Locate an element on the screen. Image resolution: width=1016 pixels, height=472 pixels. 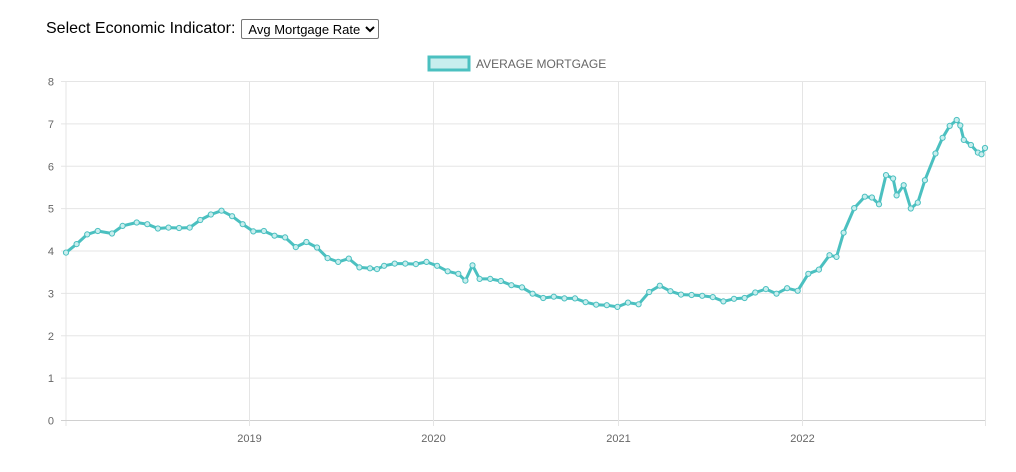
legend-label: AVERAGE MORTGAGE is located at coordinates (541, 64).